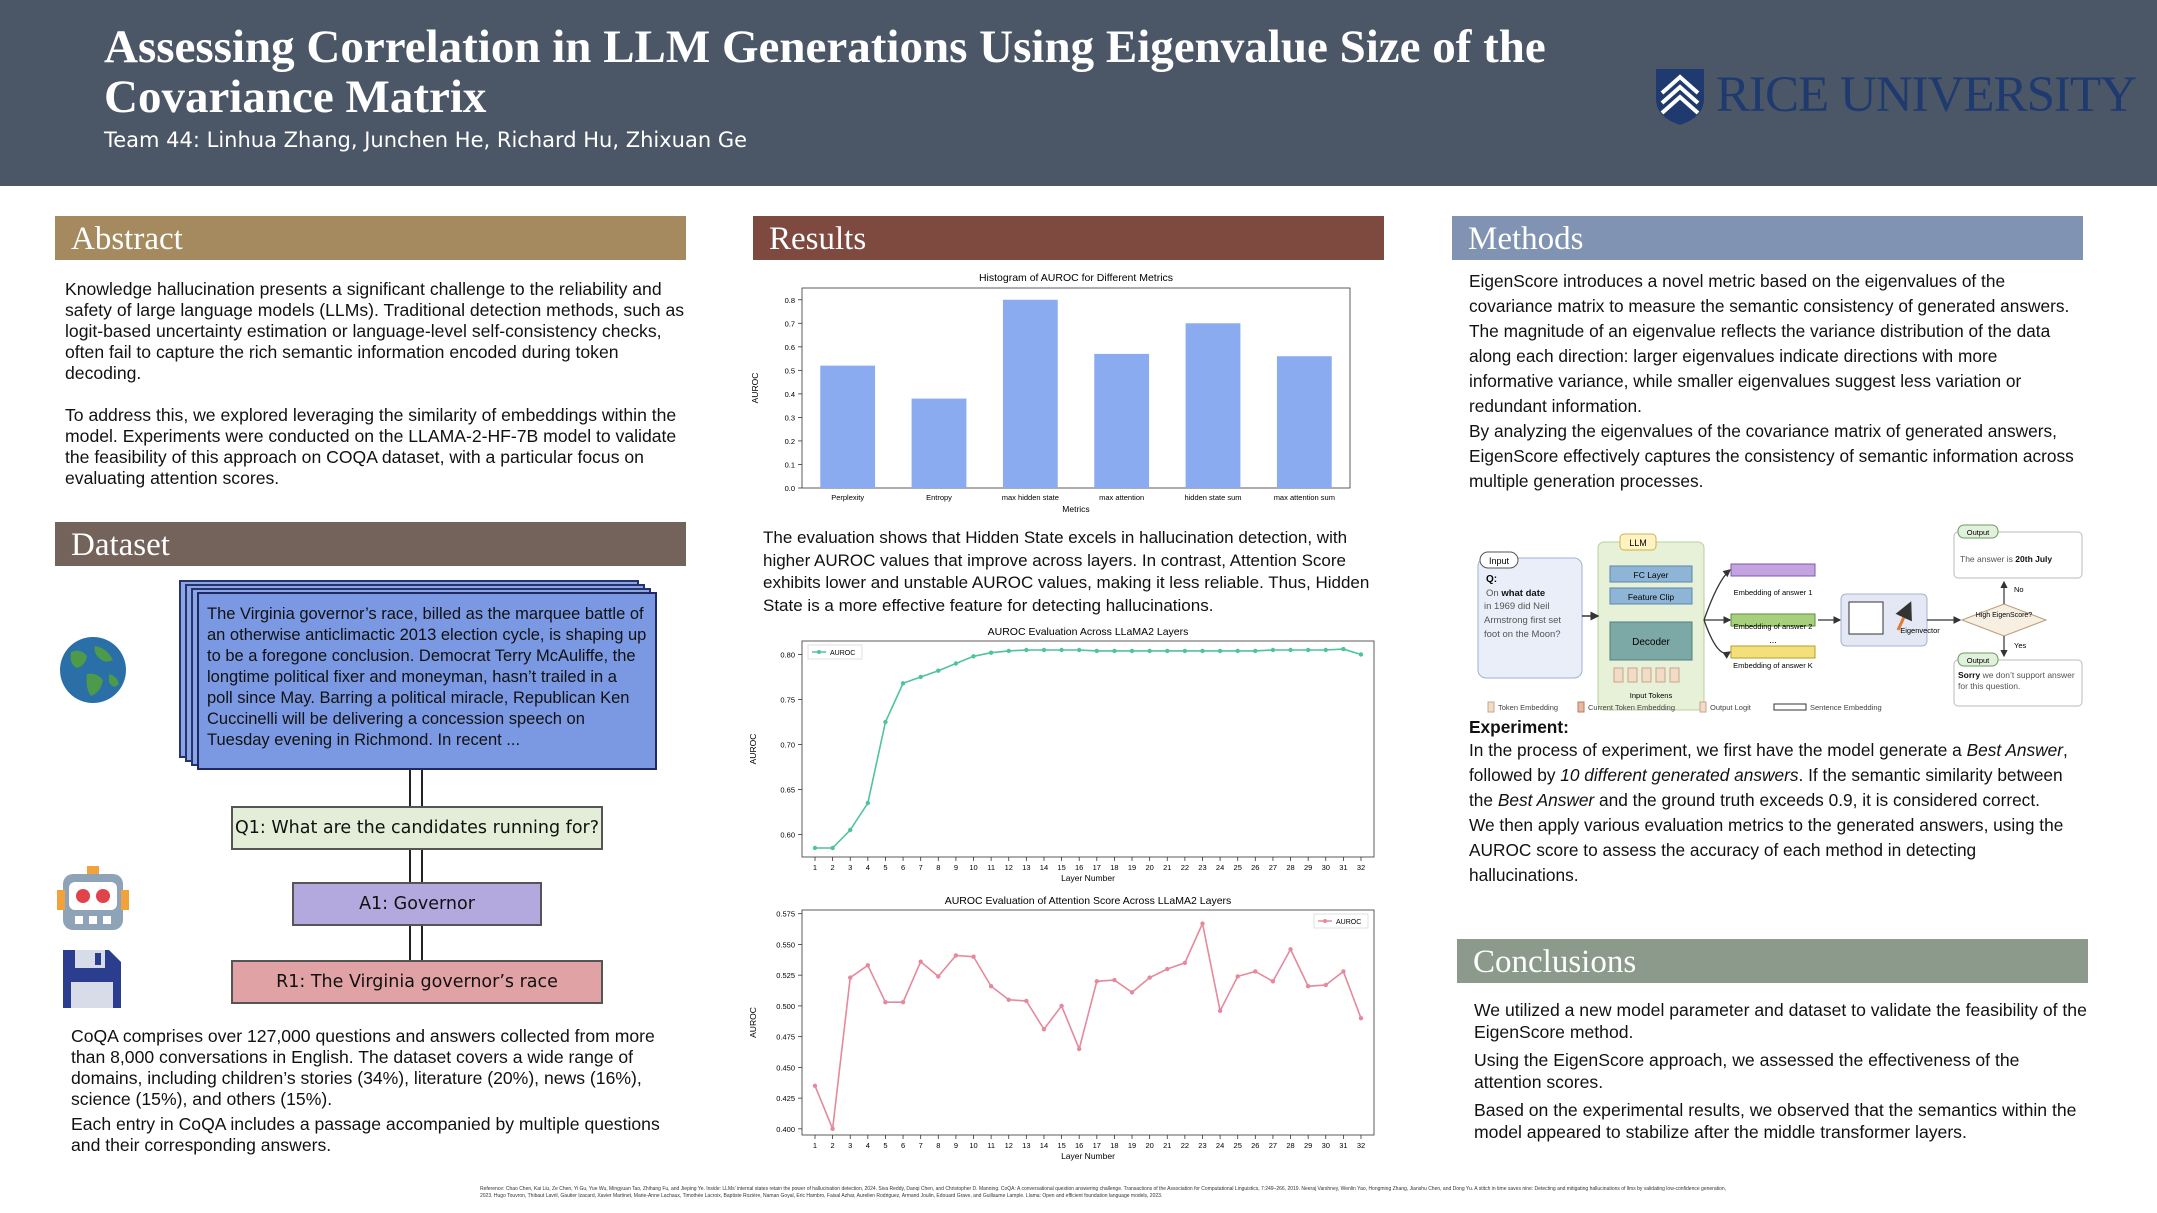  Describe the element at coordinates (2006, 559) in the screenshot. I see `output-top-text: The answer is 20th July` at that location.